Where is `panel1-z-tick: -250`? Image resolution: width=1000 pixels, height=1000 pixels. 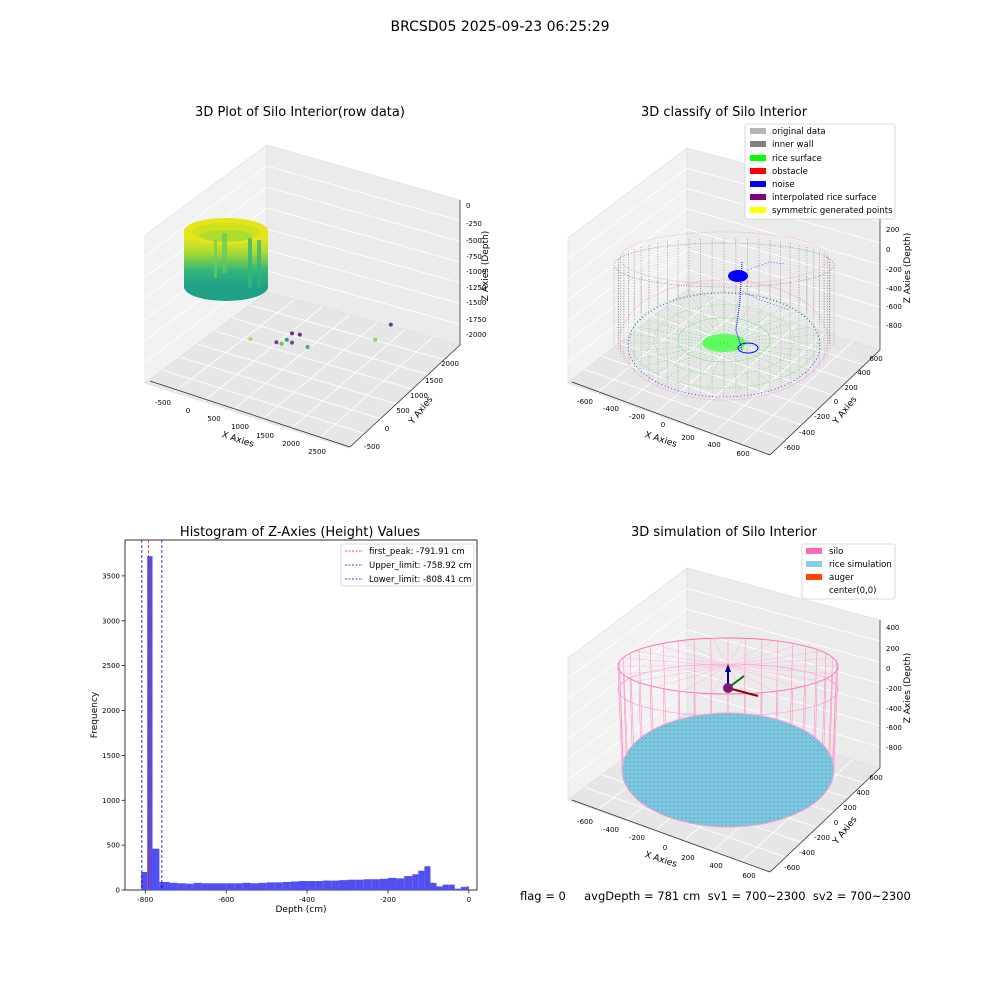 panel1-z-tick: -250 is located at coordinates (474, 224).